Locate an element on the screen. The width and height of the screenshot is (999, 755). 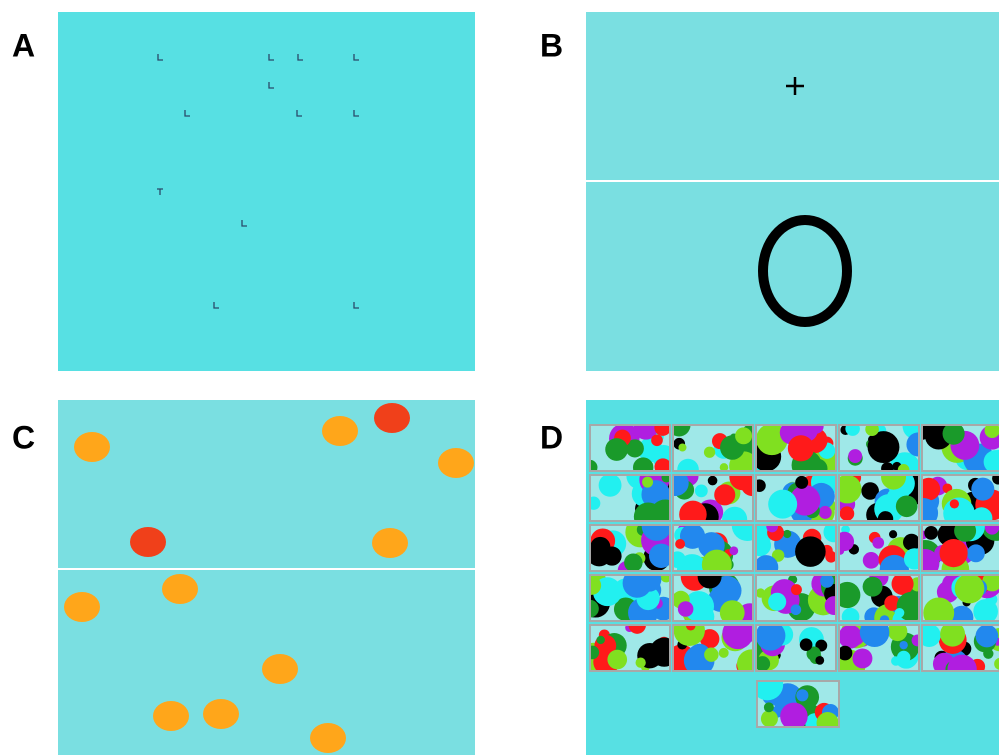
panel-label: C is located at coordinates (23, 437).